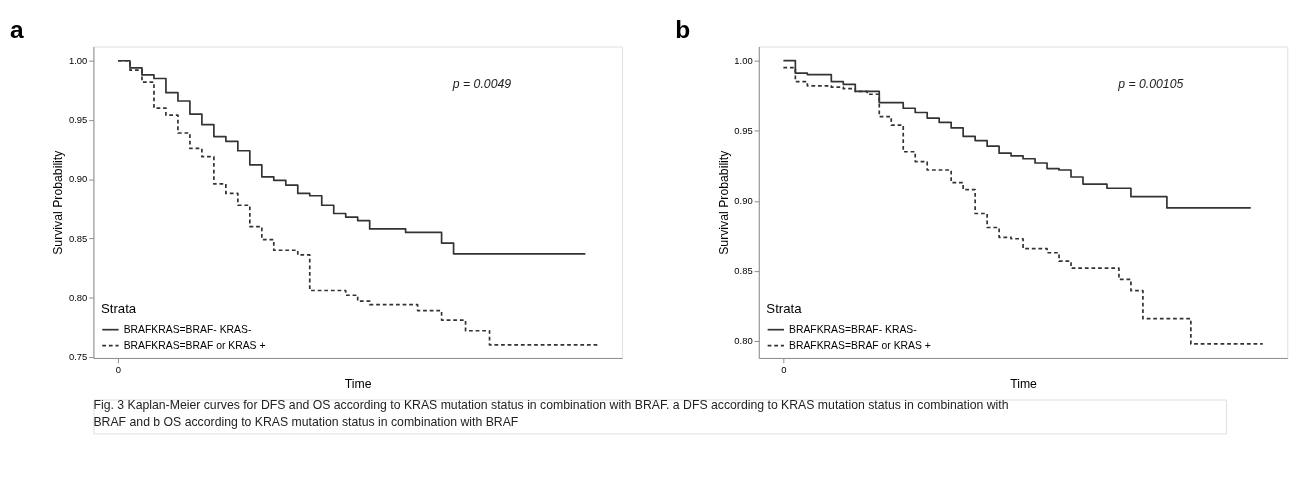 The image size is (1293, 495). I want to click on annotation: p = 0.00105, so click(1150, 83).